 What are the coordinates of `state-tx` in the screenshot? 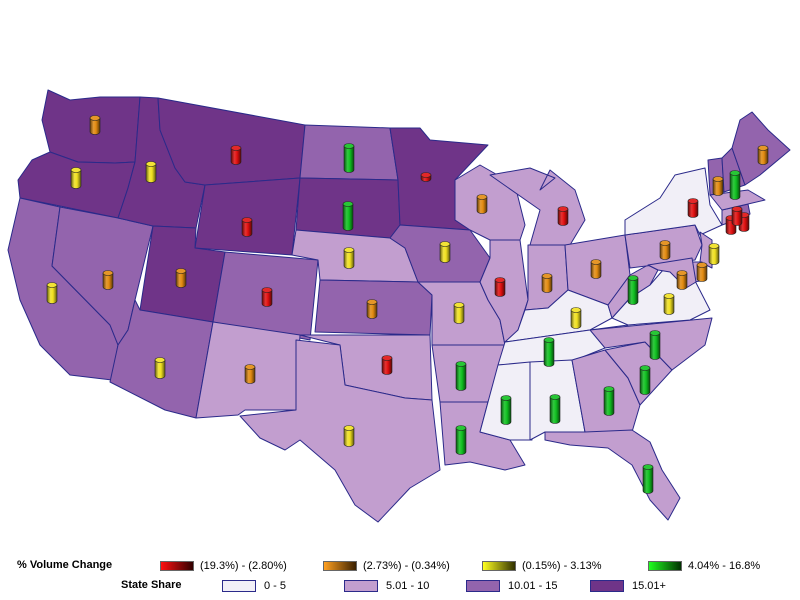 It's located at (340, 431).